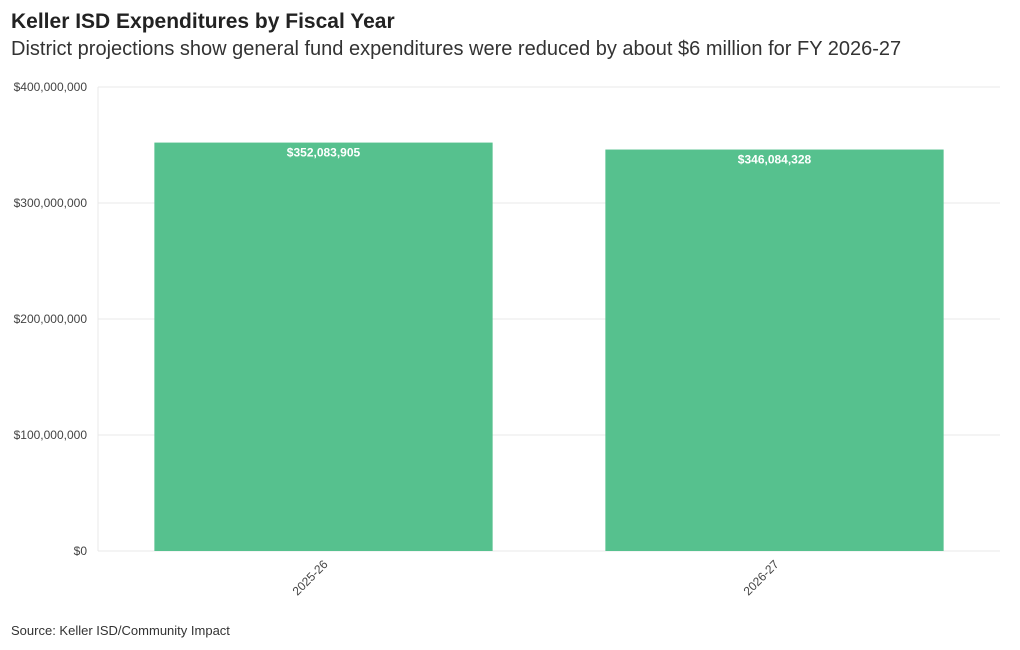 The image size is (1020, 650). Describe the element at coordinates (51, 87) in the screenshot. I see `y-tick-label: $400,000,000` at that location.